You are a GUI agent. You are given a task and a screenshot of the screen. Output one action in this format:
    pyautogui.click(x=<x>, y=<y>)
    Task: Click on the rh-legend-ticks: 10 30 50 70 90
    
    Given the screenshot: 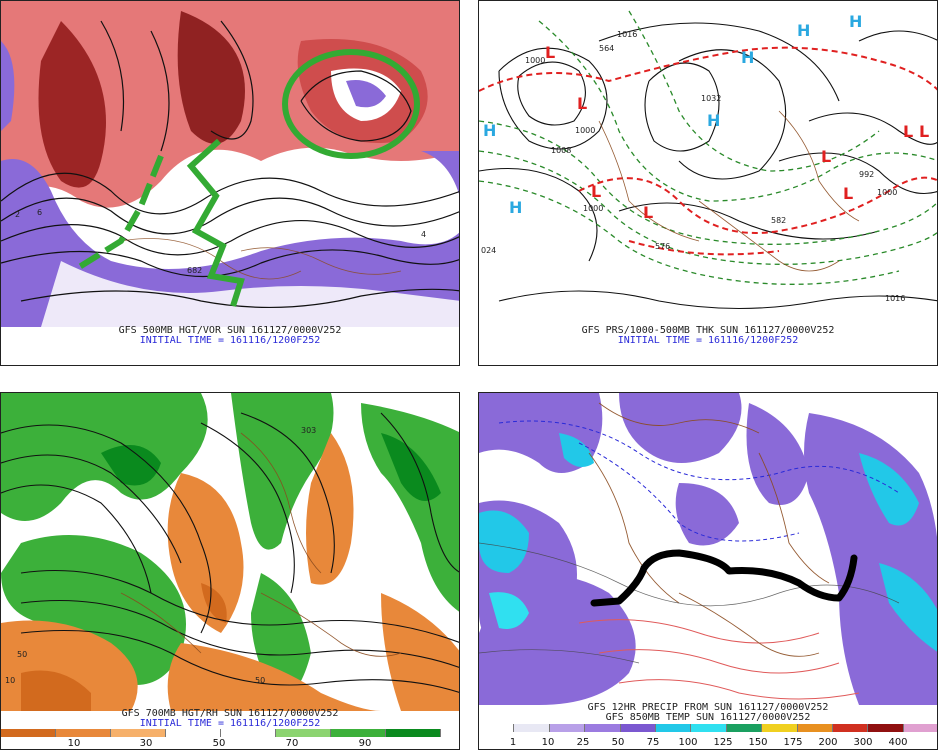 What is the action you would take?
    pyautogui.click(x=221, y=743)
    